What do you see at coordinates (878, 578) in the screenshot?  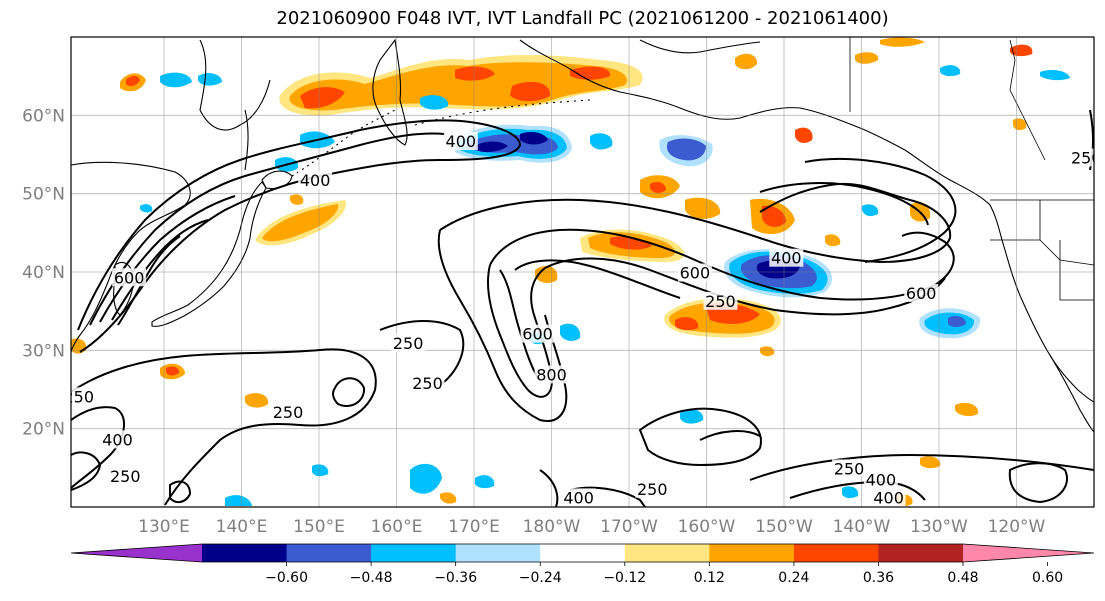 I see `colorbar-tick-label: 0.36` at bounding box center [878, 578].